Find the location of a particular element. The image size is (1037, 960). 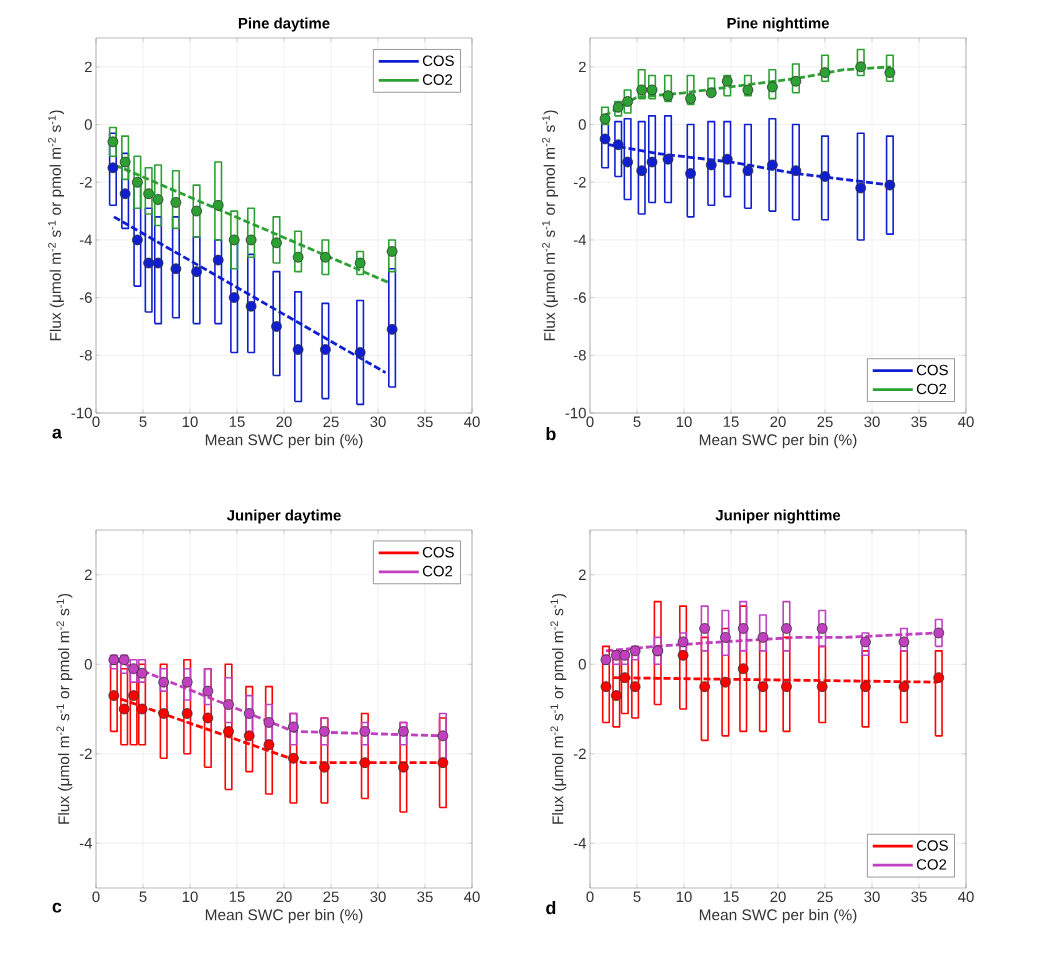

text: b is located at coordinates (551, 434).